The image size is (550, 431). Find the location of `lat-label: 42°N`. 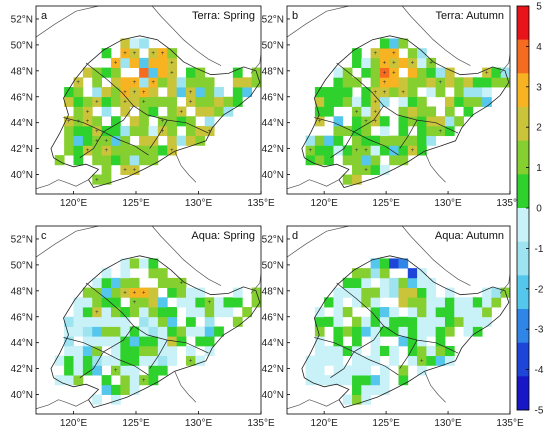

lat-label: 42°N is located at coordinates (273, 149).